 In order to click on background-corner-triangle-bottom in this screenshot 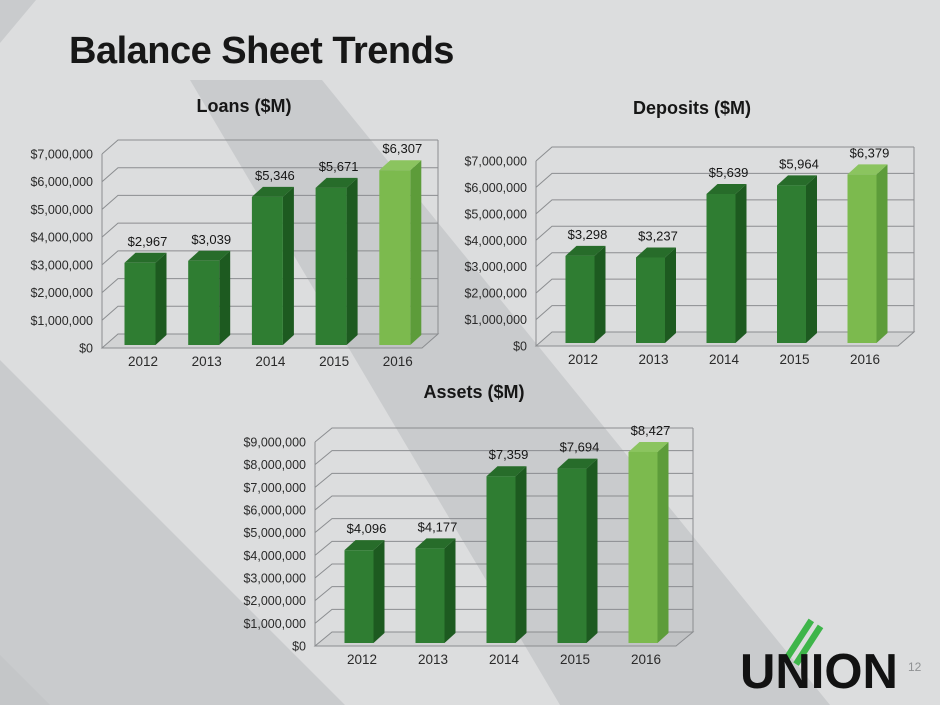, I will do `click(25, 680)`.